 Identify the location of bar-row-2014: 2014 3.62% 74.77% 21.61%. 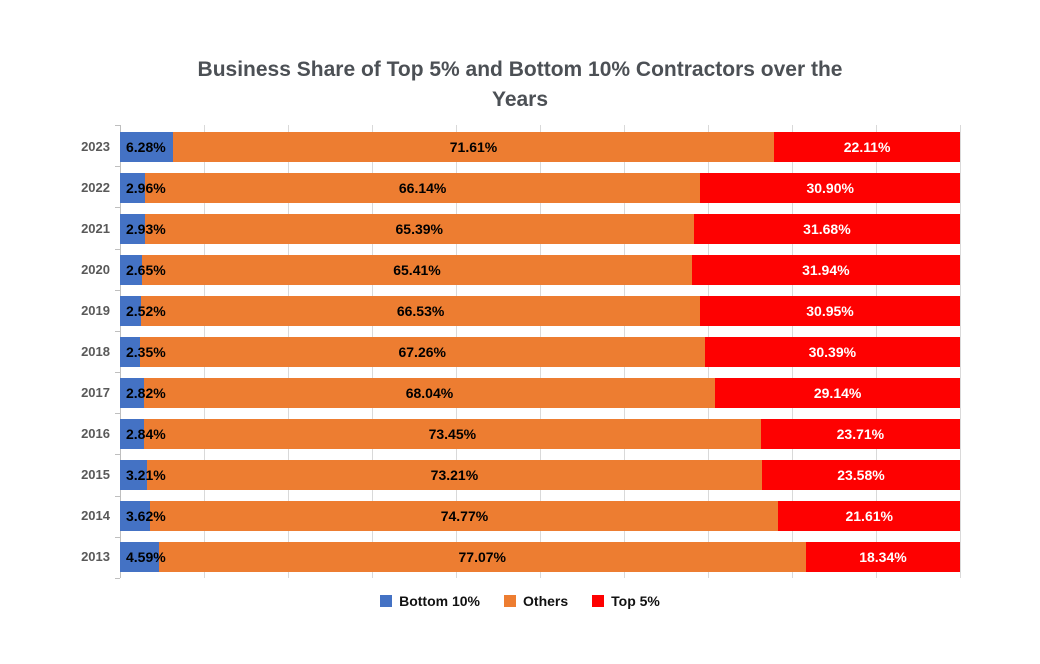
(520, 516).